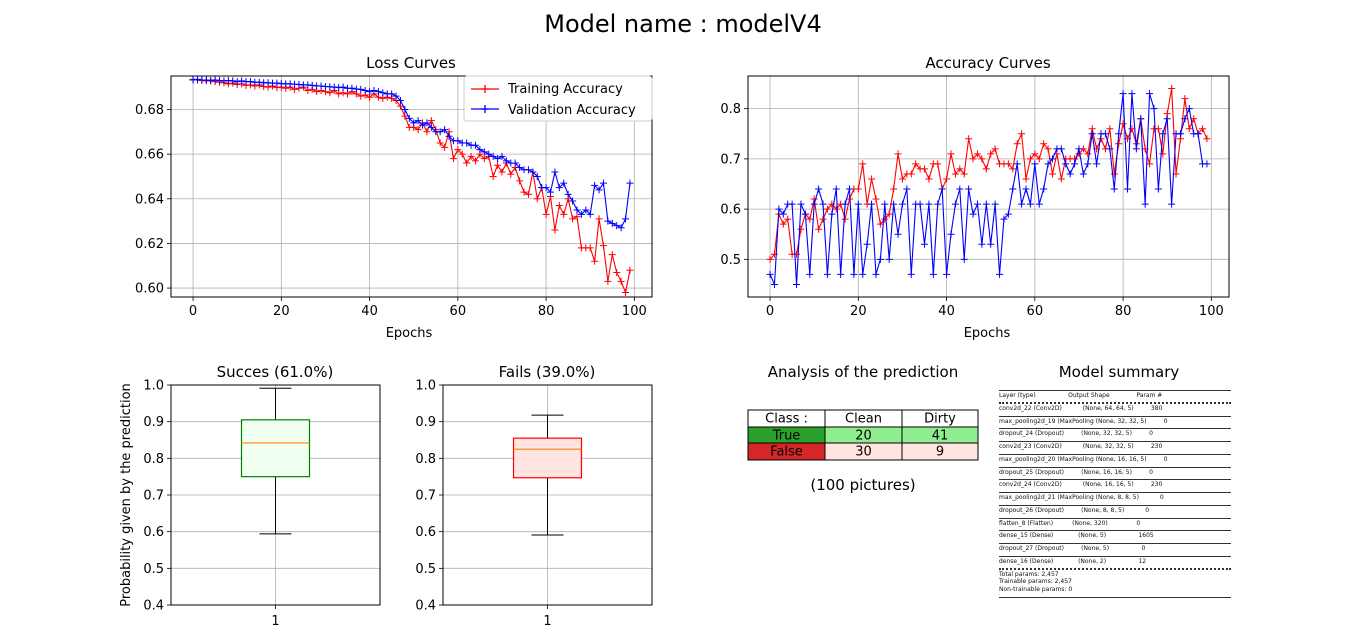 This screenshot has height=641, width=1366. What do you see at coordinates (572, 110) in the screenshot?
I see `loss-legend-validation: Validation Accuracy` at bounding box center [572, 110].